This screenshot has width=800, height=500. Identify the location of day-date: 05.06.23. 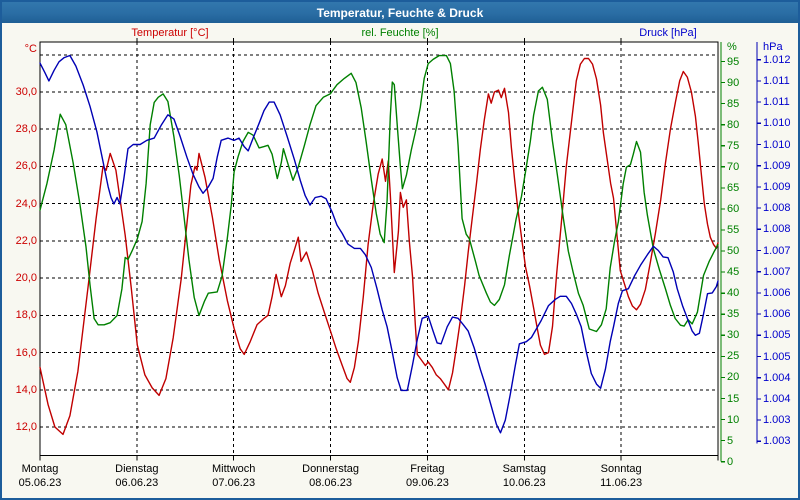
(40, 483).